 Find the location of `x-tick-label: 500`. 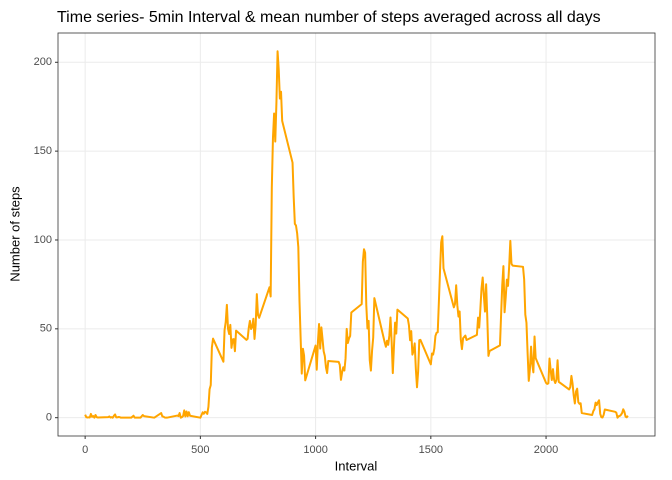

x-tick-label: 500 is located at coordinates (200, 450).